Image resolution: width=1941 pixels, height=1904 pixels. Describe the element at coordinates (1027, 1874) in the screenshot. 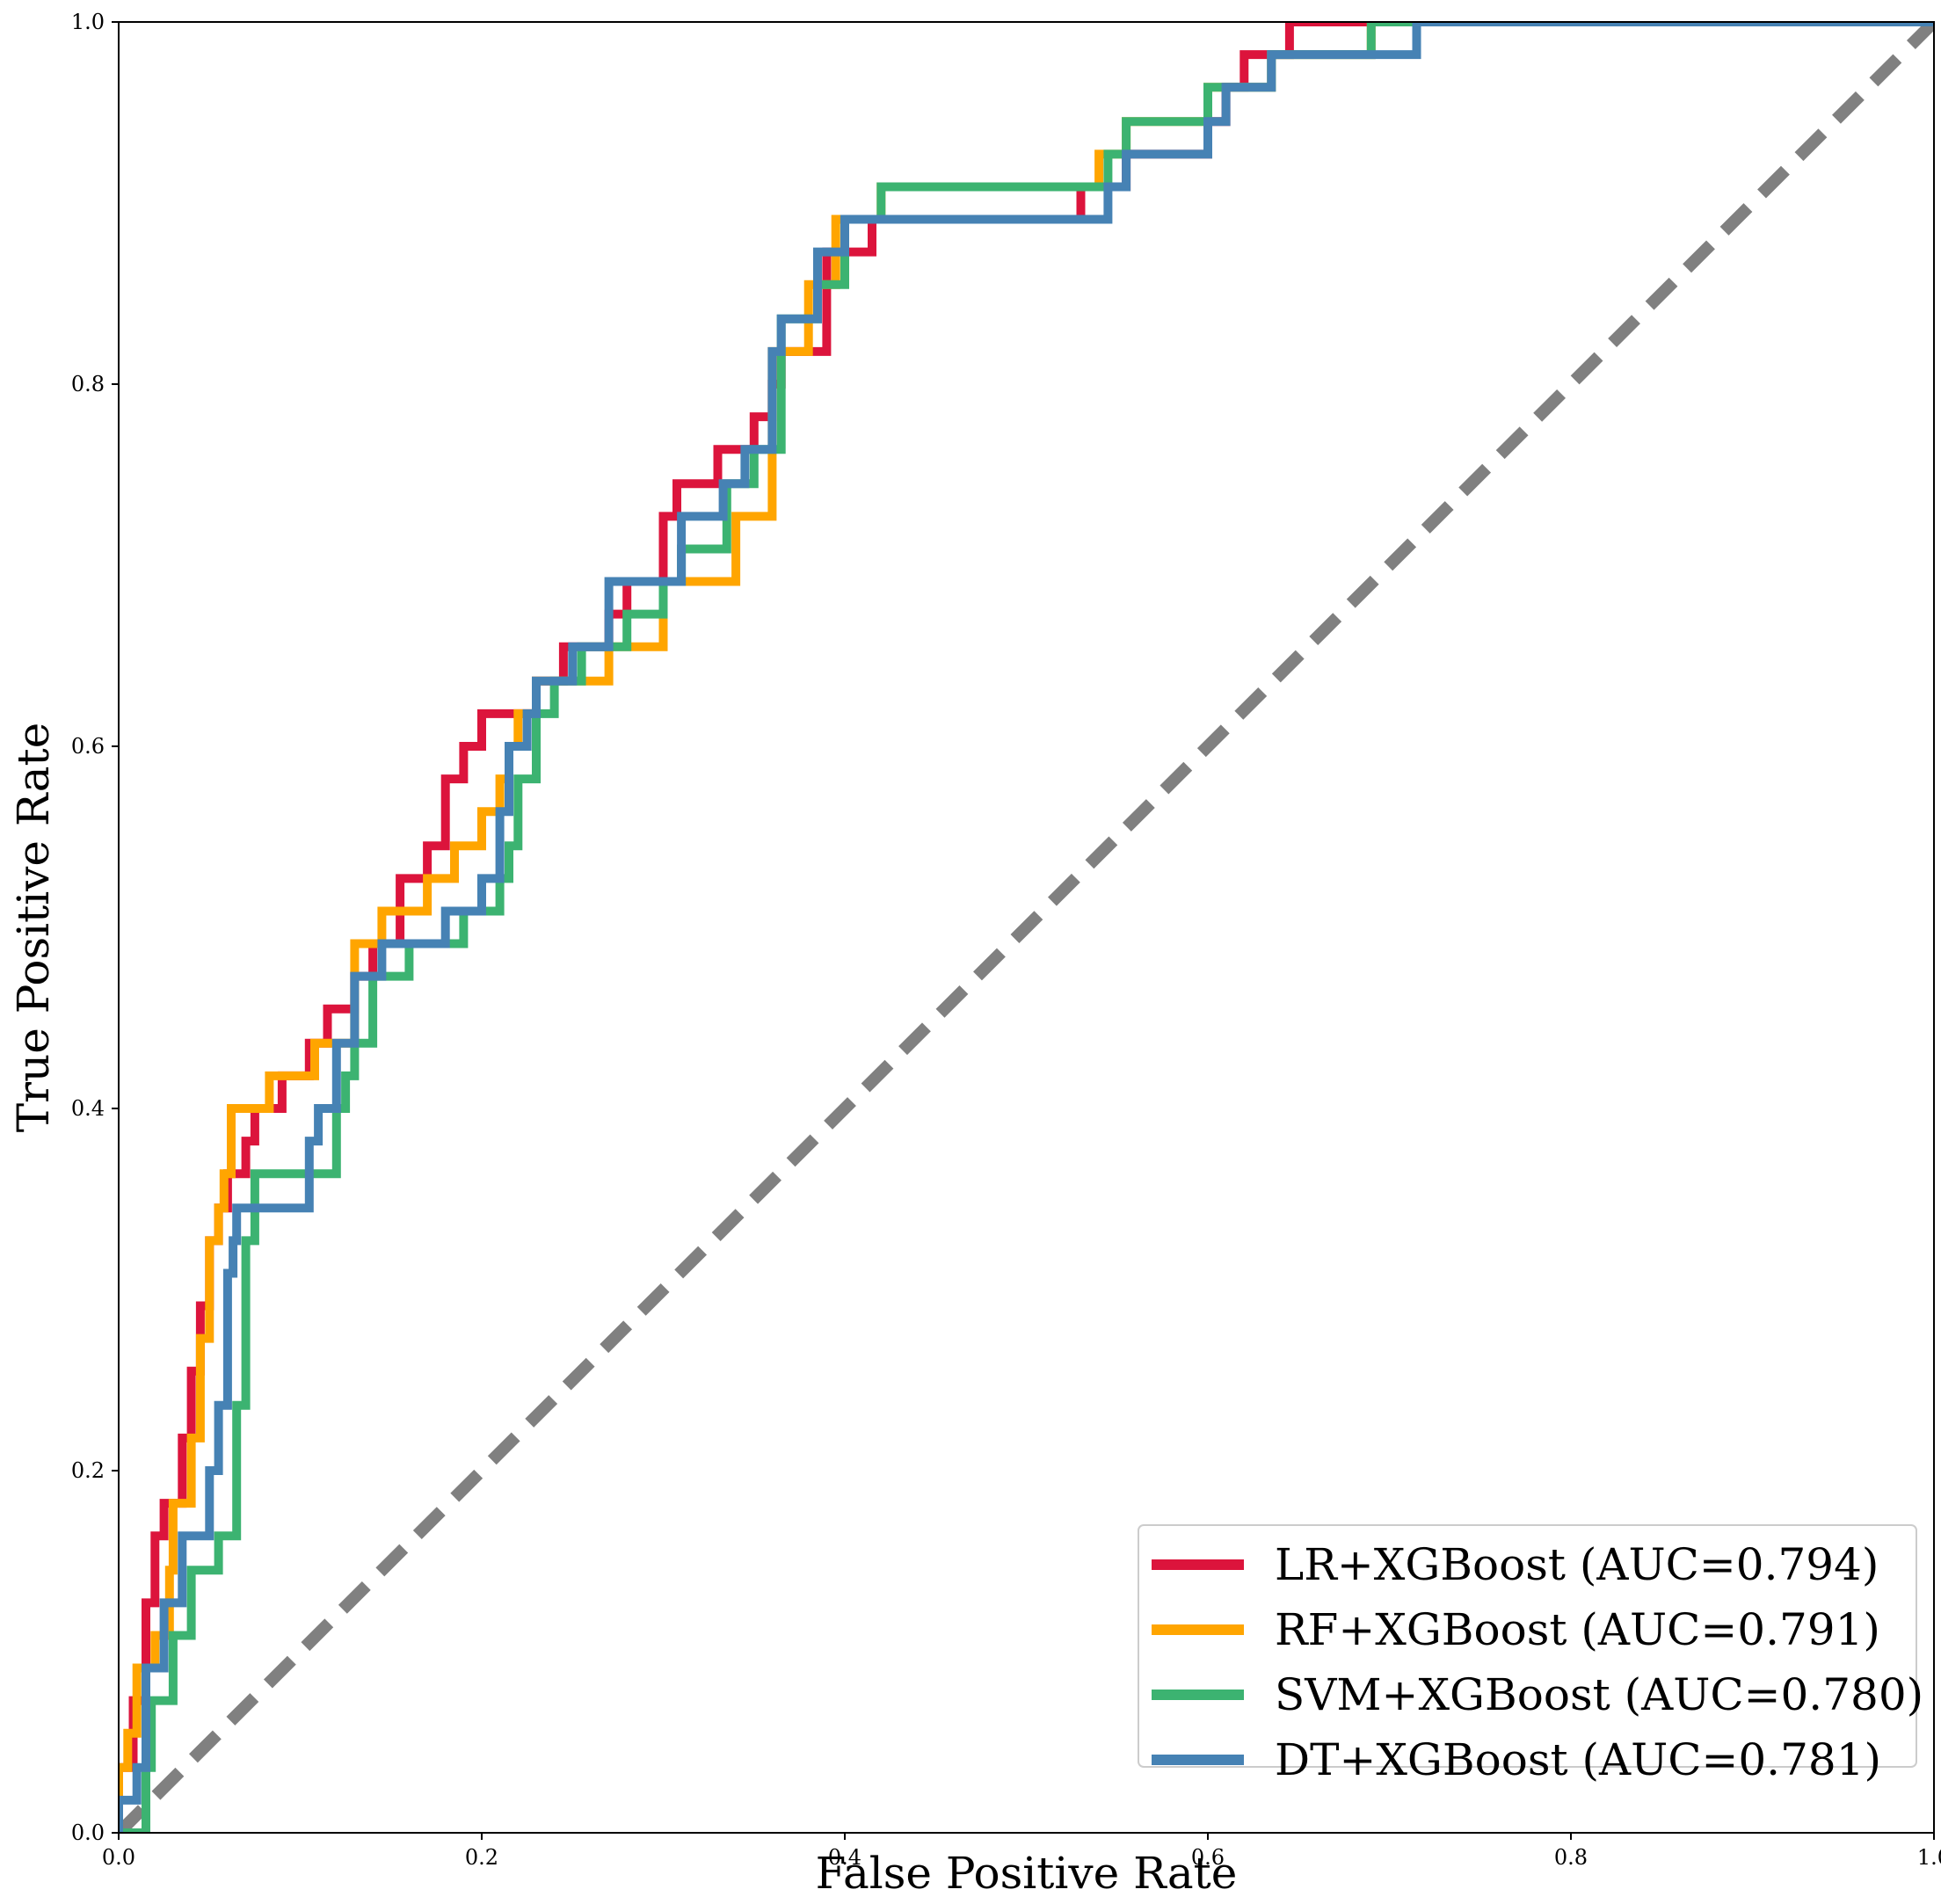

I see `x-axis-title: False Positive Rate` at that location.